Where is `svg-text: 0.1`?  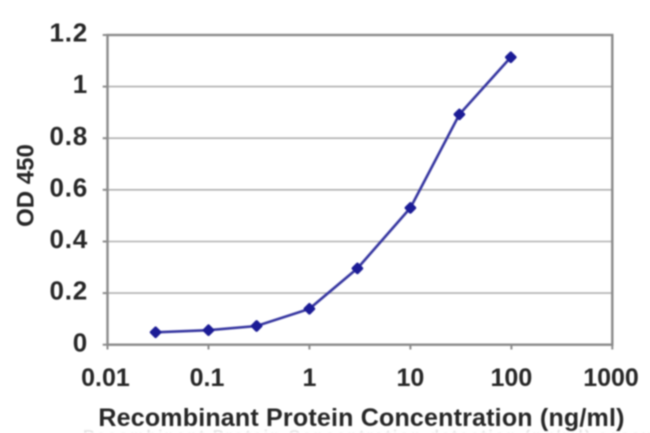 svg-text: 0.1 is located at coordinates (207, 378).